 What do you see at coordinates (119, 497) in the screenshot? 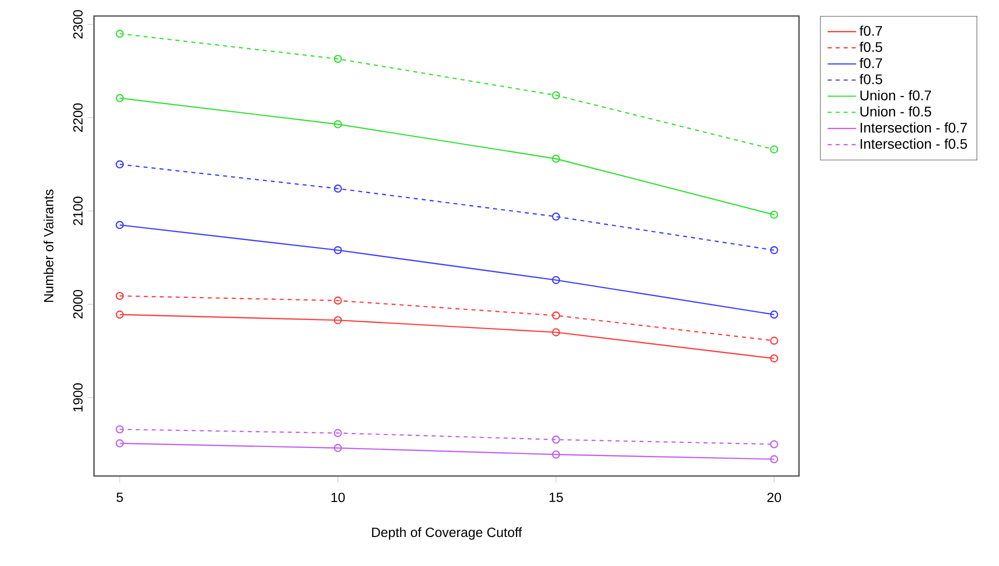
I see `x-tick-label: 5` at bounding box center [119, 497].